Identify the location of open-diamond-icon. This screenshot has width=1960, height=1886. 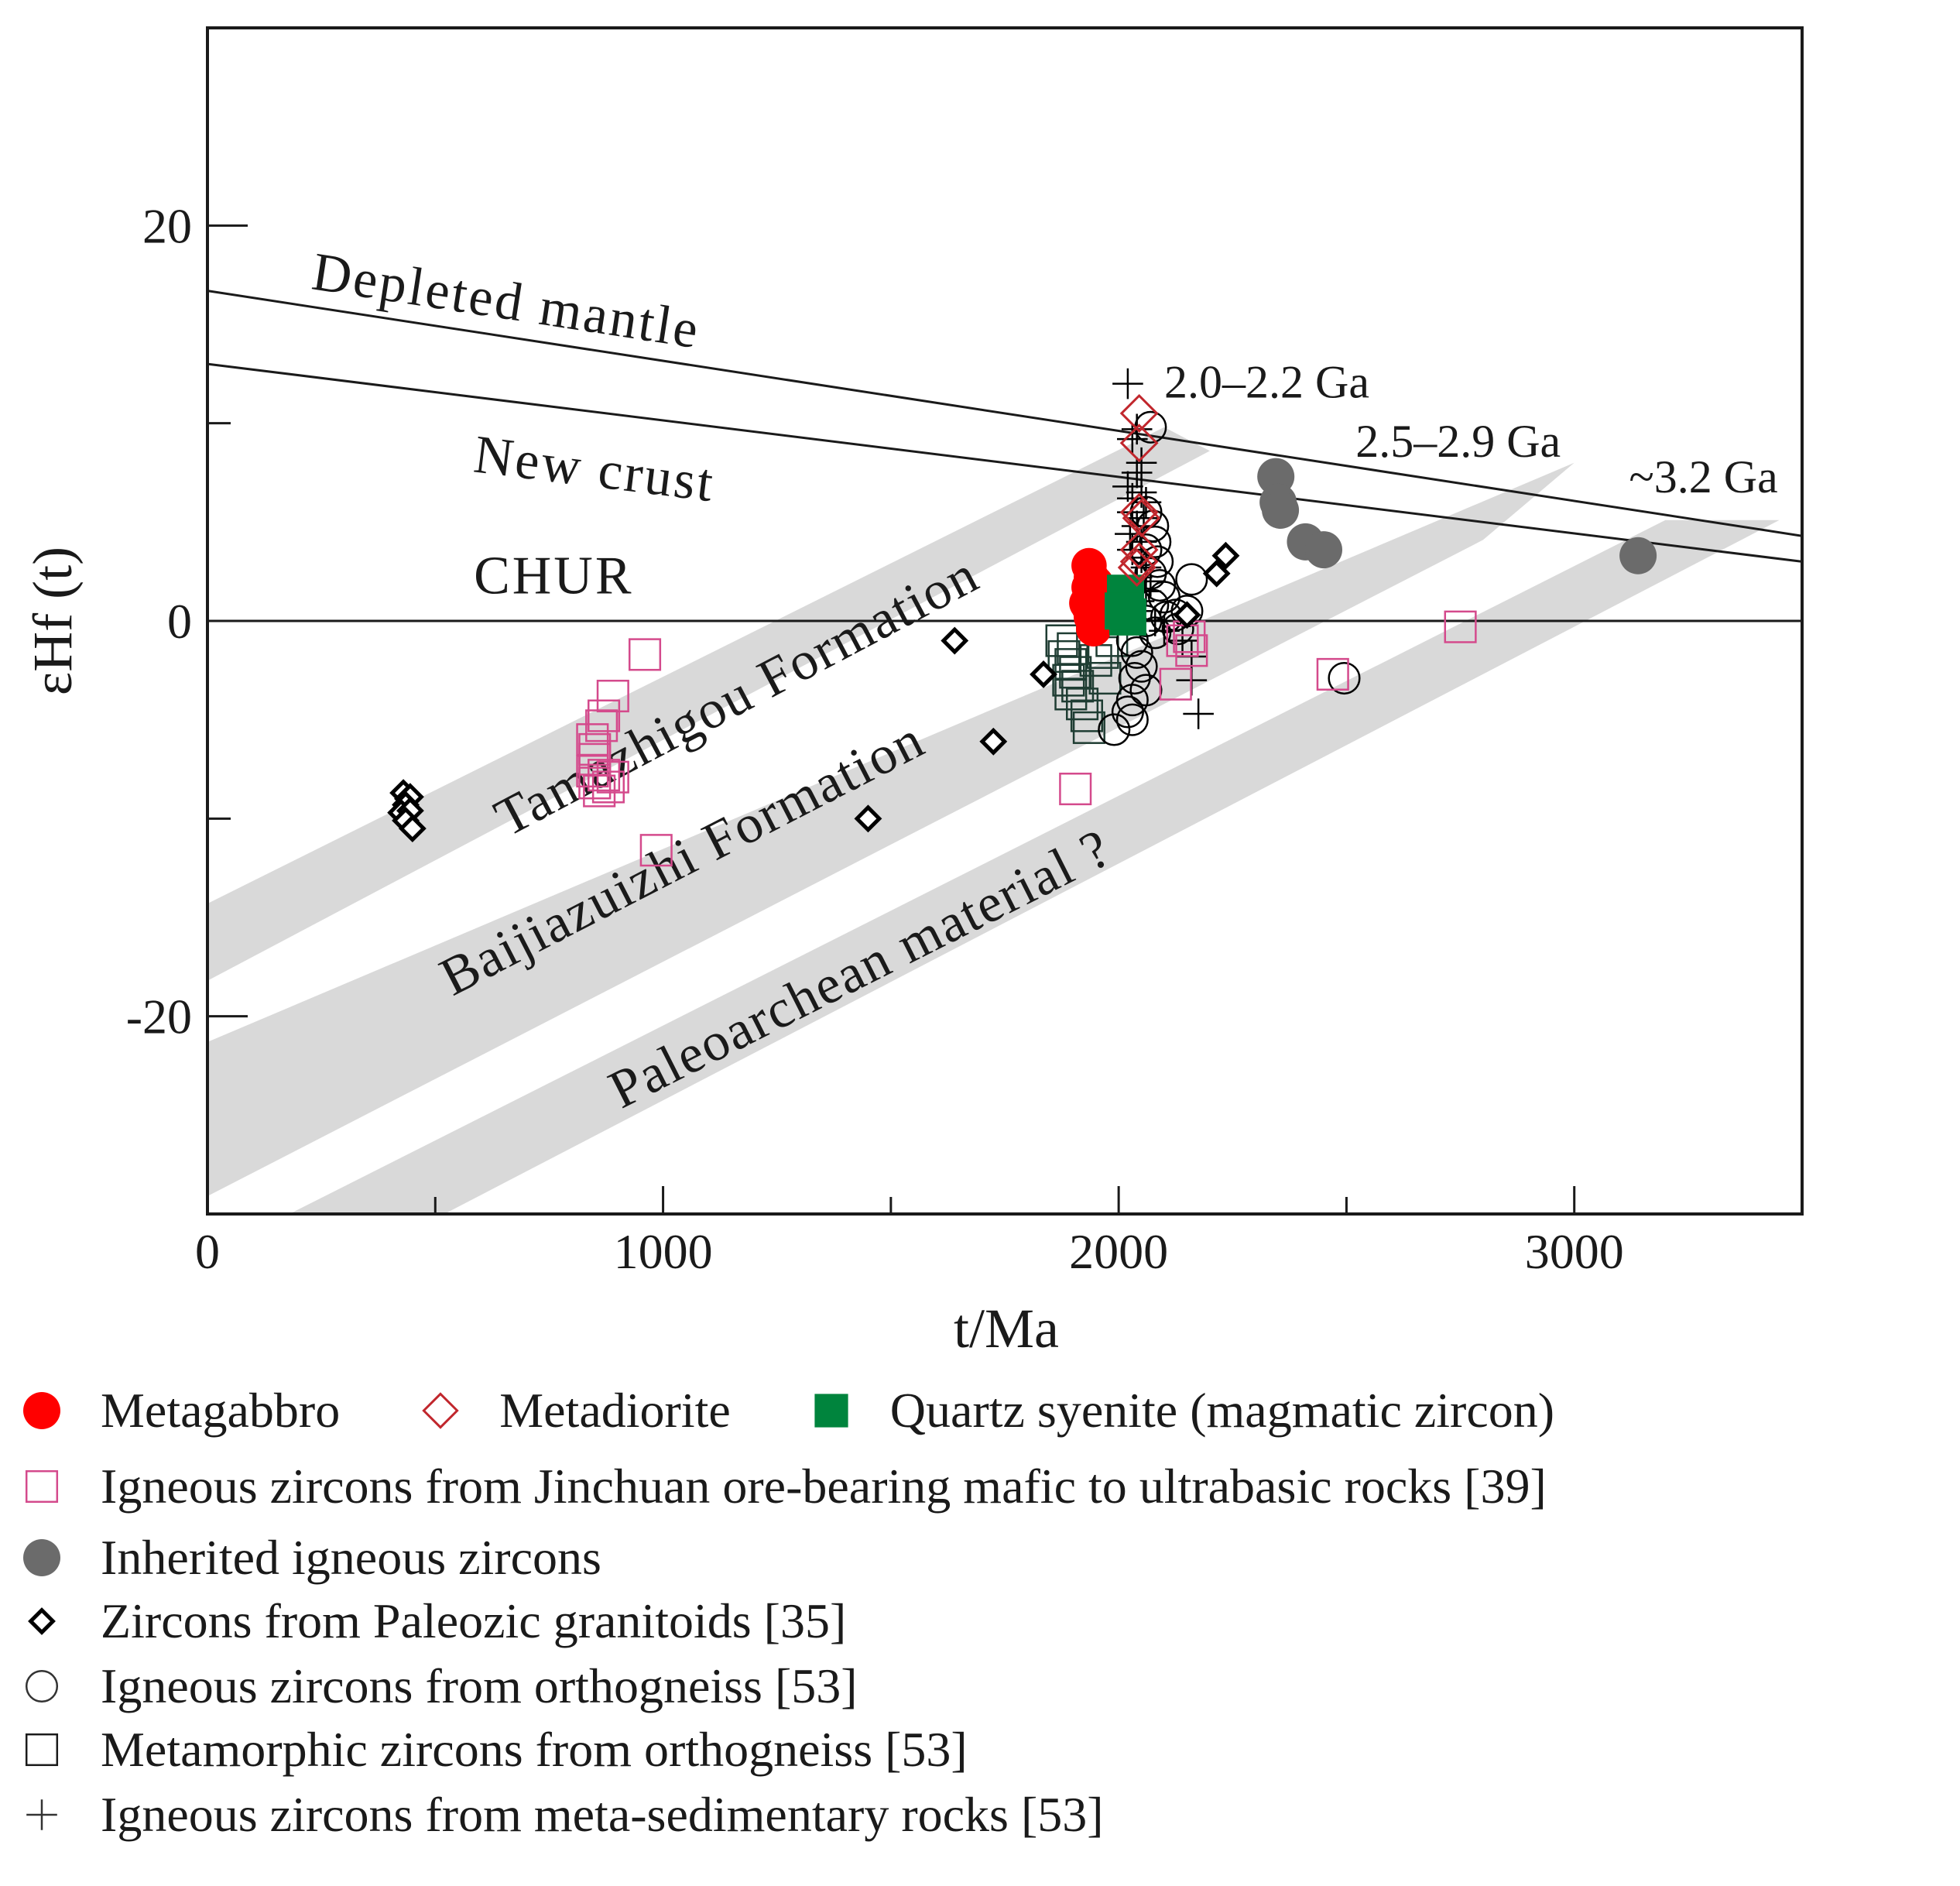
(440, 1410).